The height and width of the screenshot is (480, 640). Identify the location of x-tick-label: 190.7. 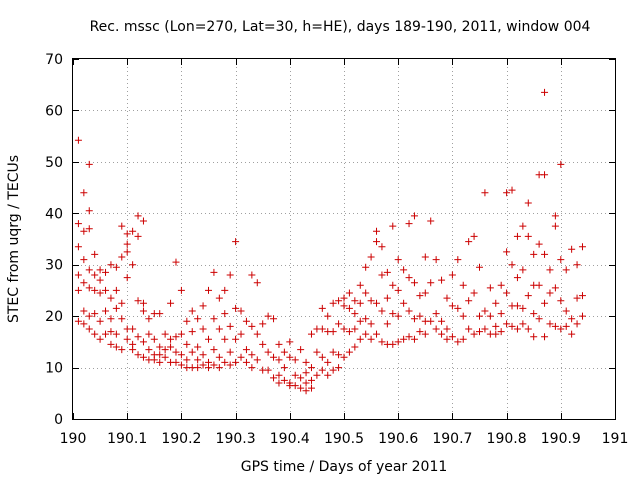
(452, 439).